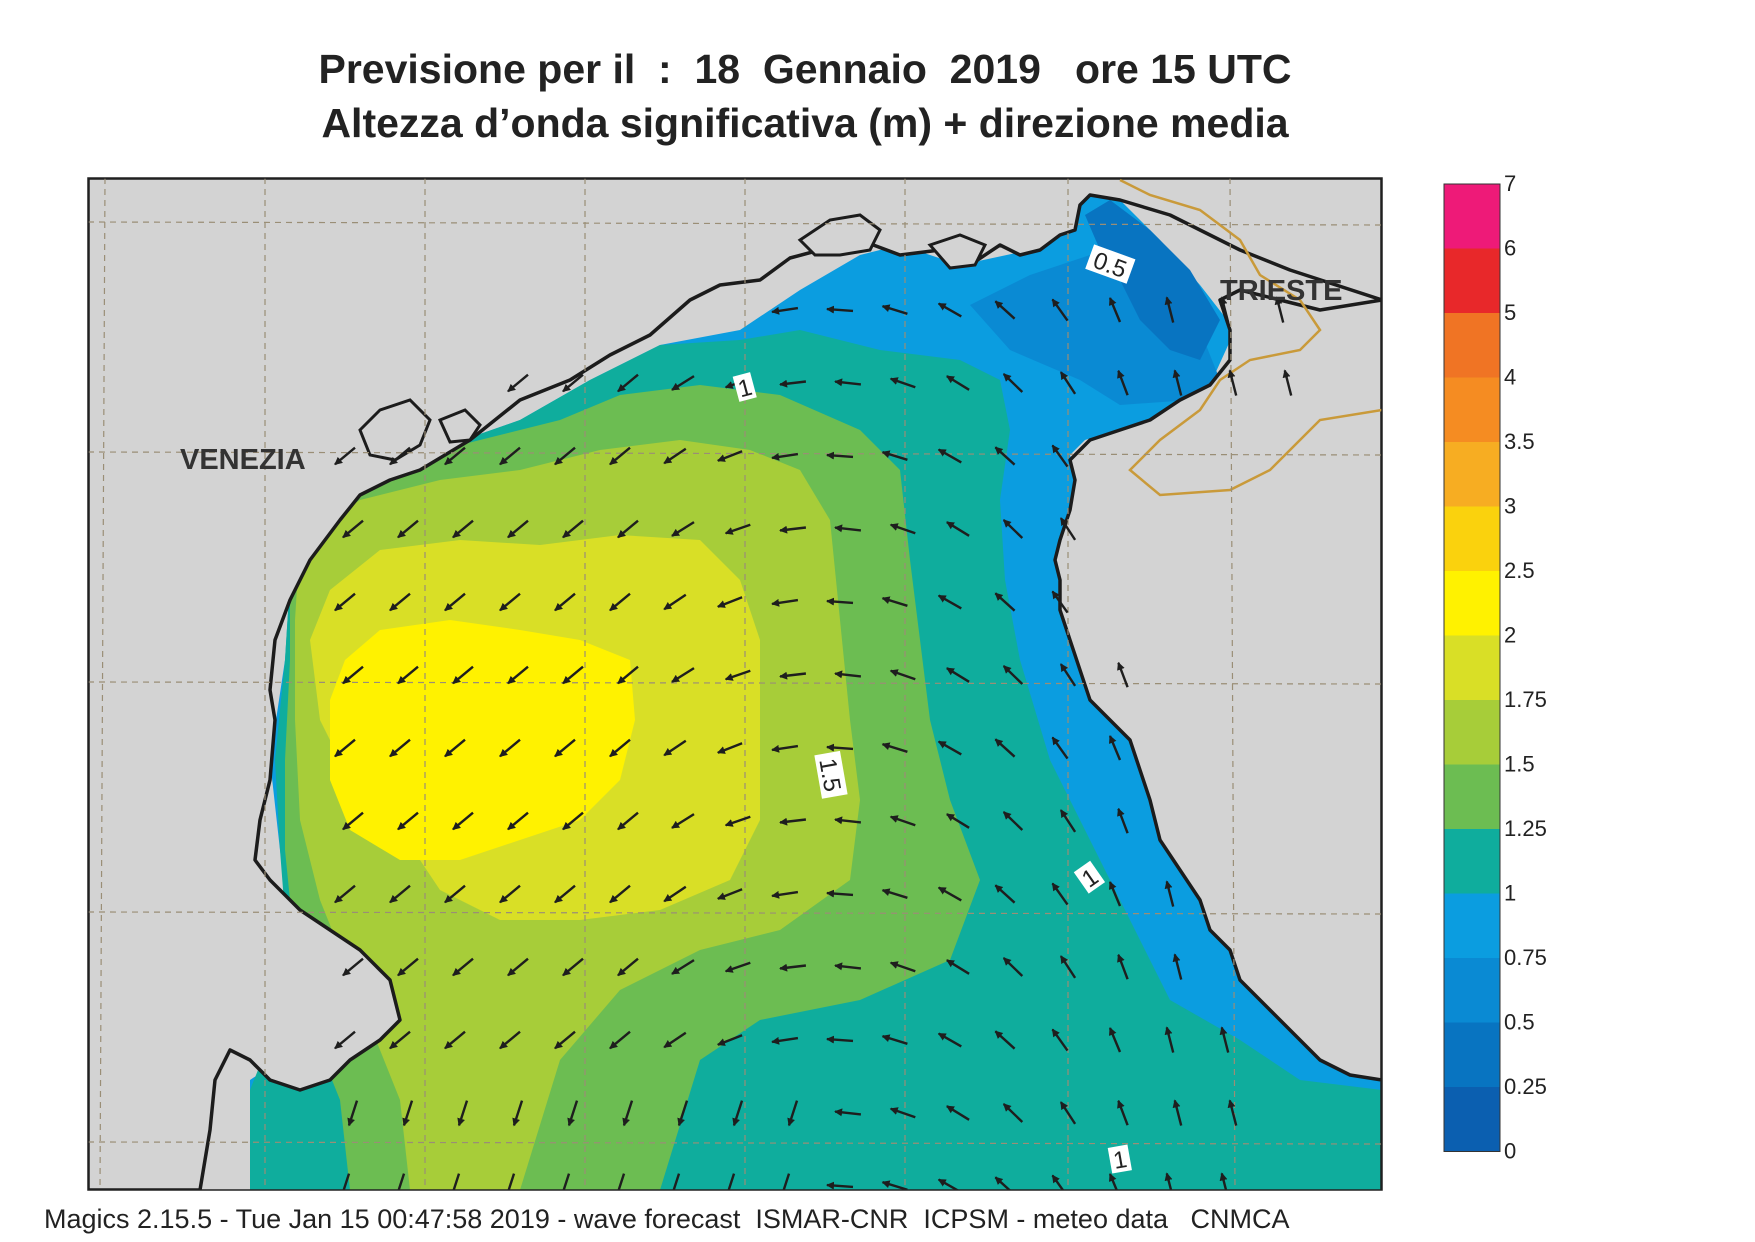 The width and height of the screenshot is (1755, 1242). I want to click on grid-line-h, so click(735, 453).